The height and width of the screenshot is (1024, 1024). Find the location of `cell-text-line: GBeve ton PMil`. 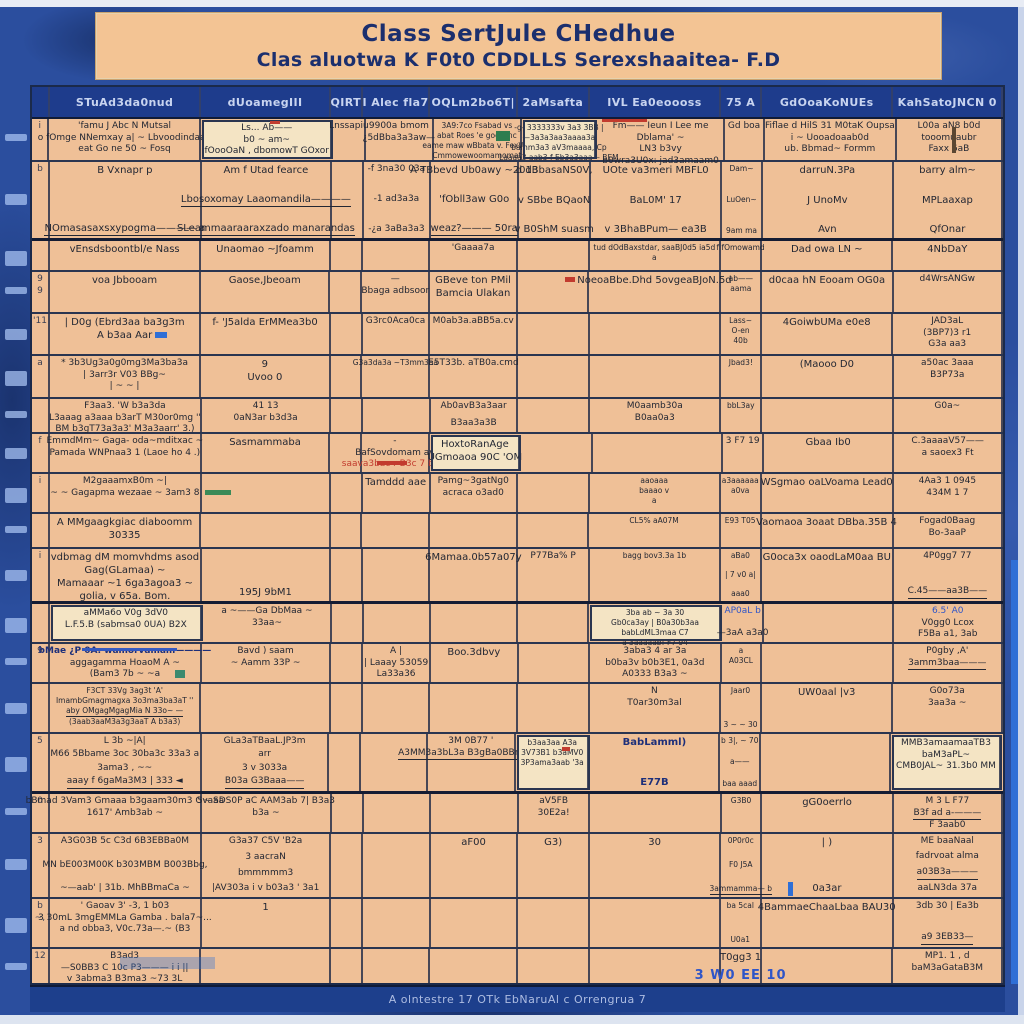

cell-text-line: GBeve ton PMil is located at coordinates (473, 280).